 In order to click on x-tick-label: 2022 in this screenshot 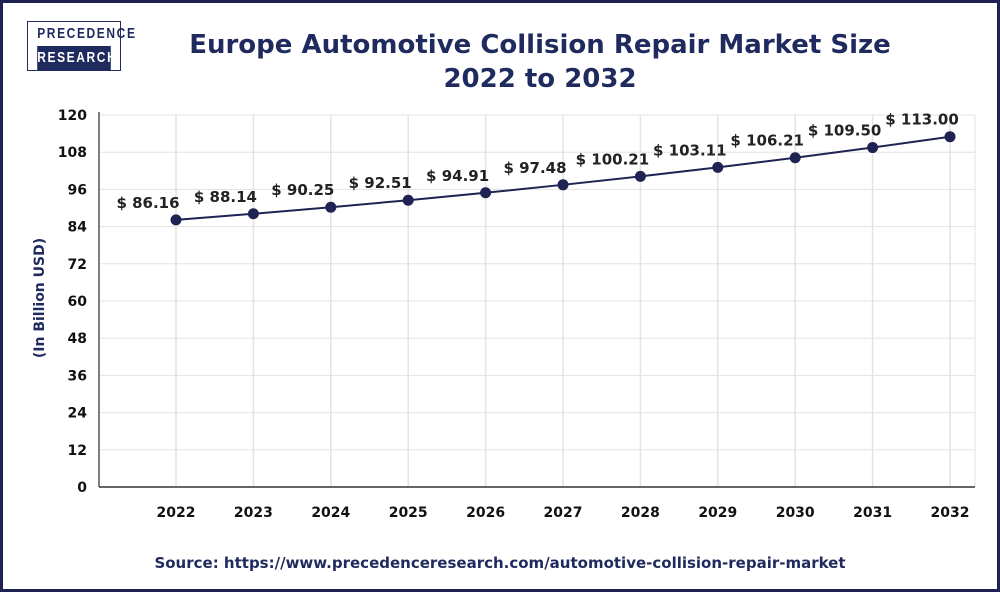, I will do `click(176, 513)`.